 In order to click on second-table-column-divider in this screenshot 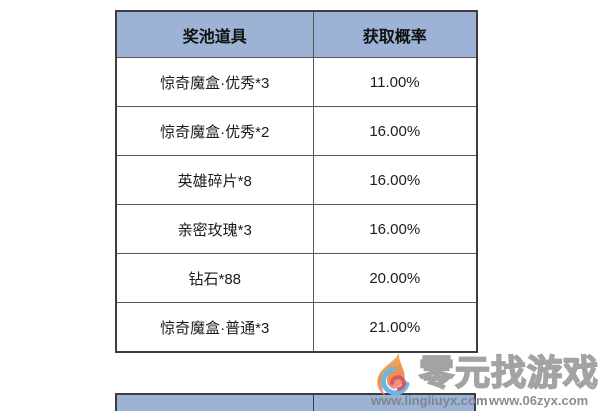, I will do `click(313, 403)`.